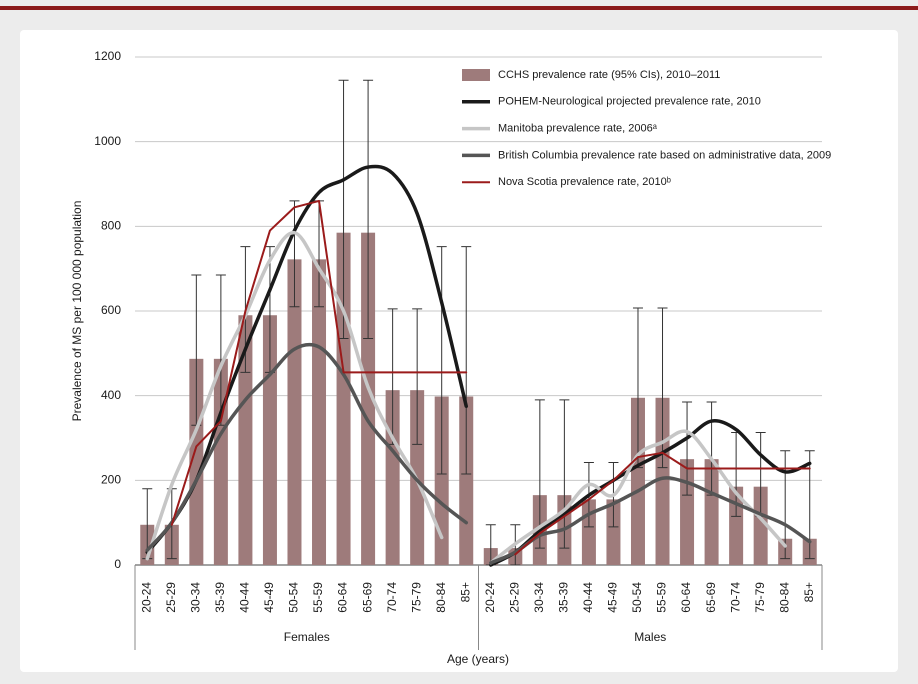 The height and width of the screenshot is (684, 918). Describe the element at coordinates (111, 480) in the screenshot. I see `y-tick-label: 200` at that location.